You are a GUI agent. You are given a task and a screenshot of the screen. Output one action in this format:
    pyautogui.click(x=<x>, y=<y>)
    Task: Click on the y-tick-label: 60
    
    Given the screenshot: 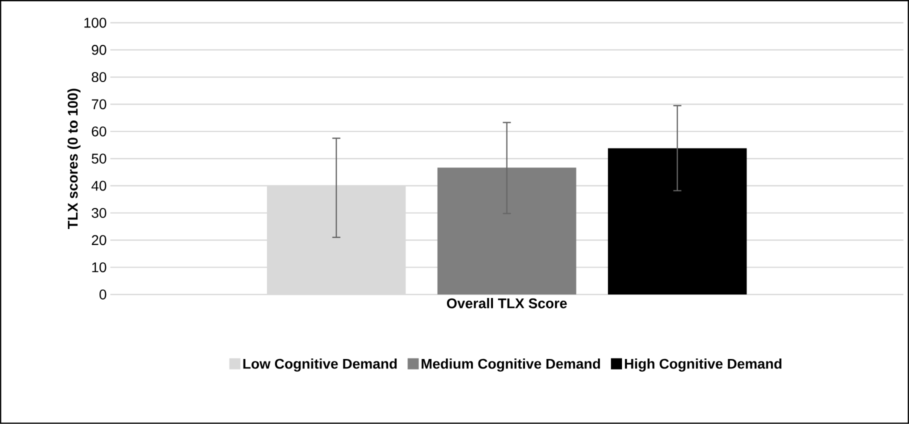 What is the action you would take?
    pyautogui.click(x=99, y=131)
    